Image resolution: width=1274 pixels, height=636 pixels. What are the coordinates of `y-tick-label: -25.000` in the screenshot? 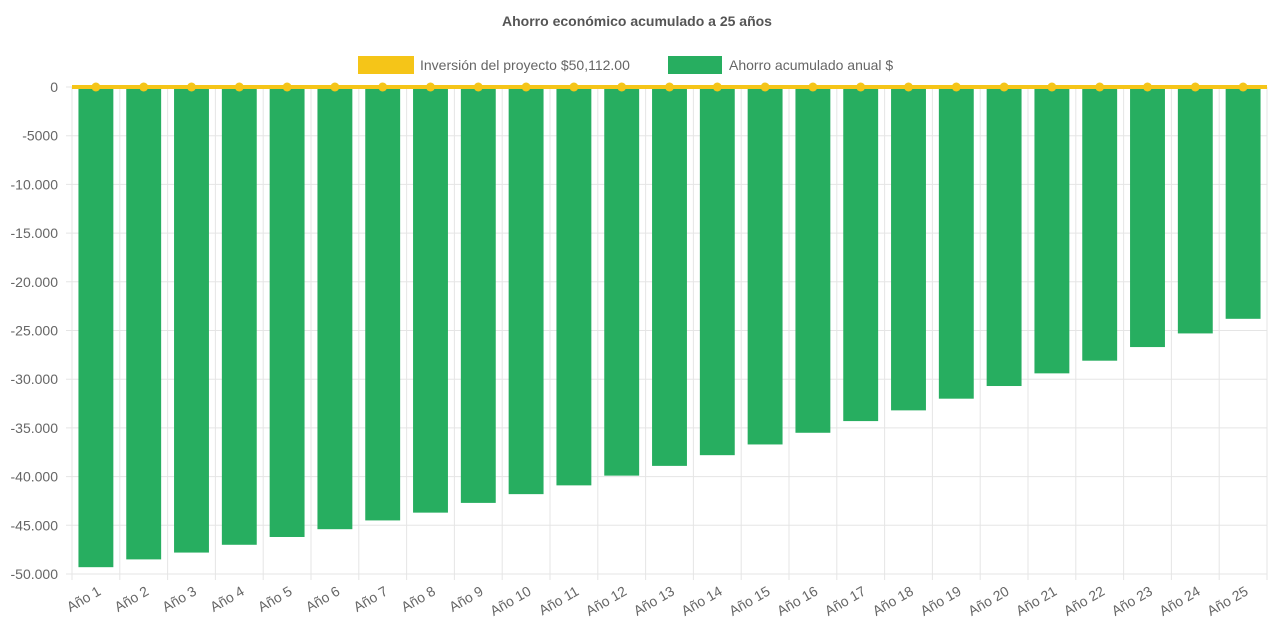 It's located at (35, 331).